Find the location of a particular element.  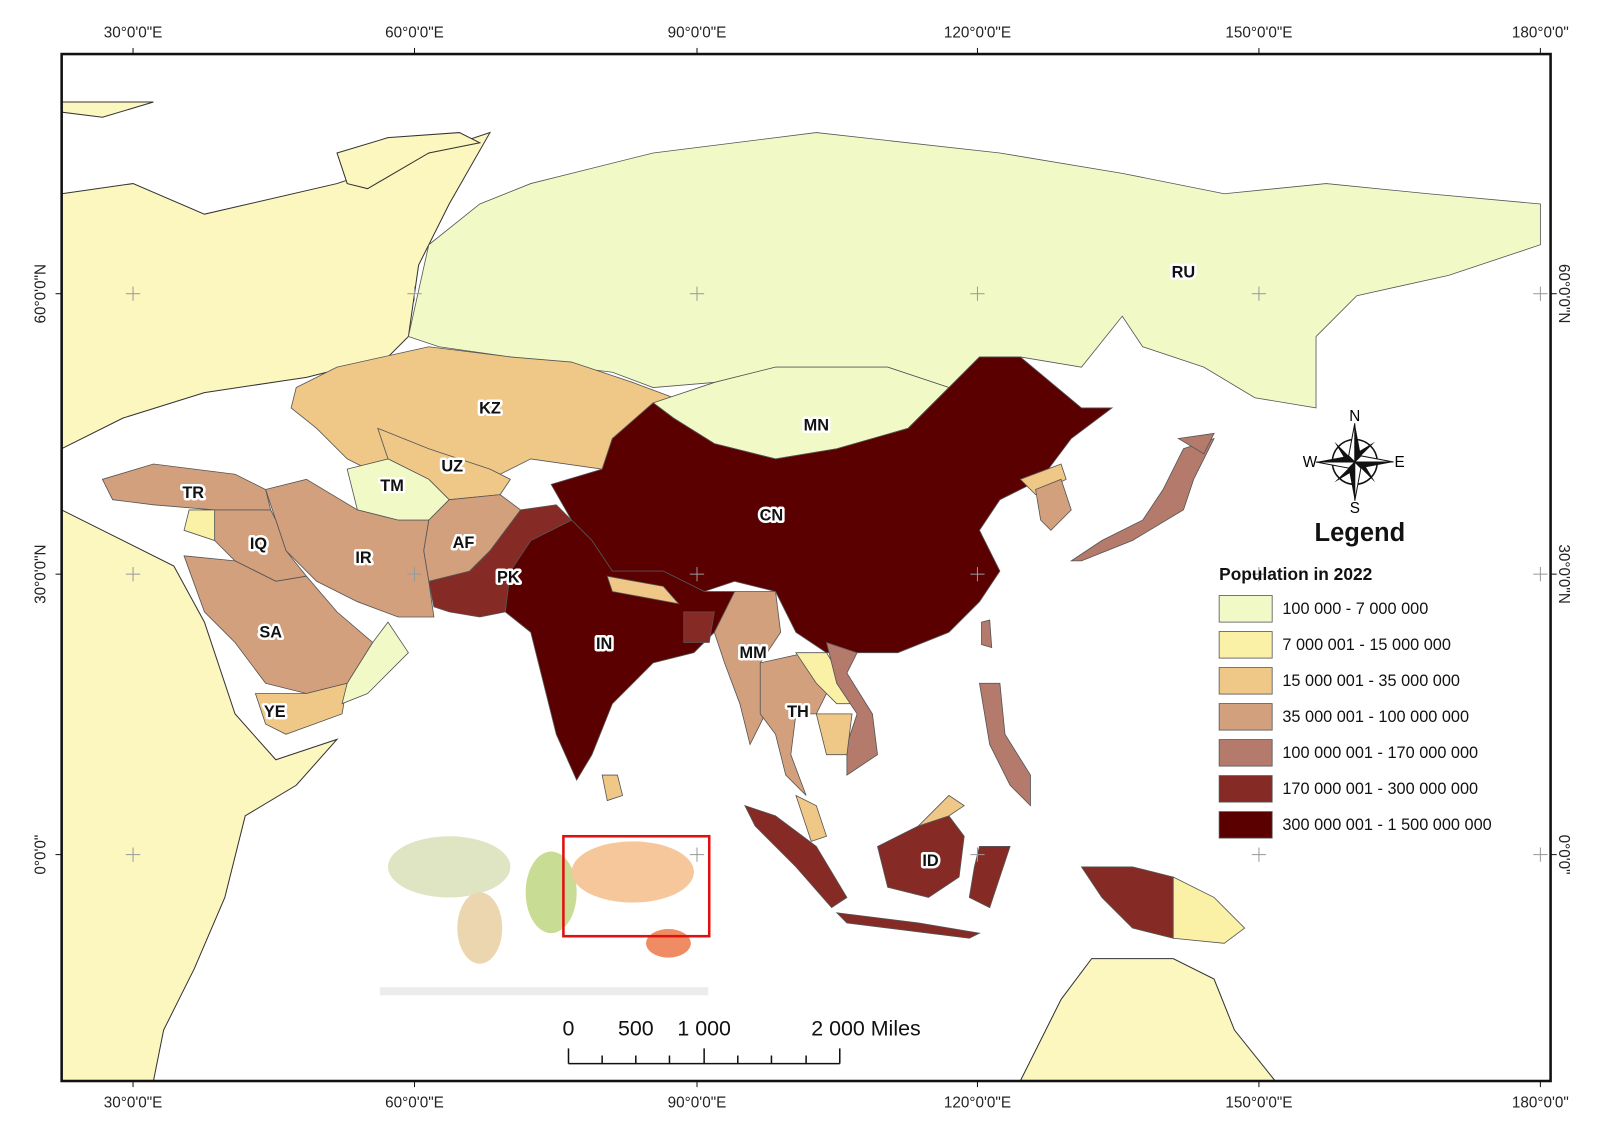

legend-subtitle: Population in 2022 is located at coordinates (1295, 574).